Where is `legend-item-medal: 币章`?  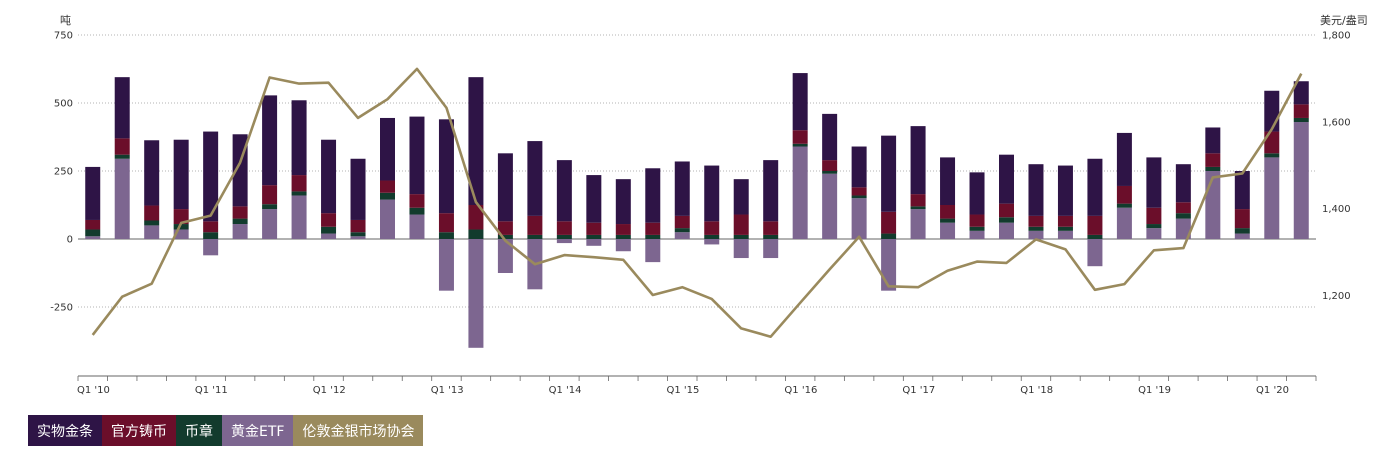 legend-item-medal: 币章 is located at coordinates (199, 430).